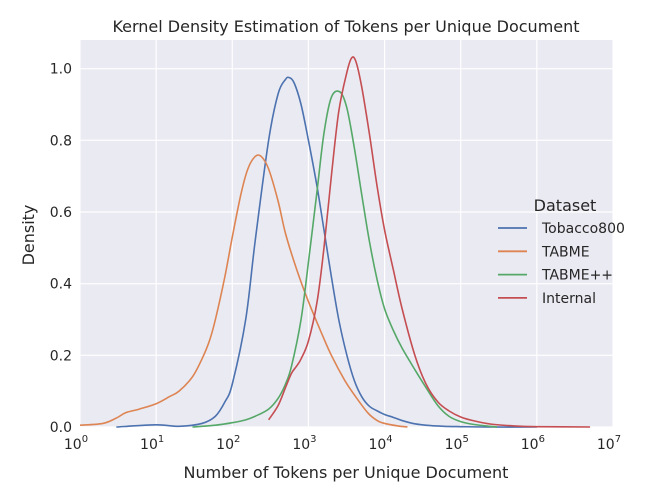 This screenshot has width=645, height=500. I want to click on legend-label-internal: Internal, so click(569, 299).